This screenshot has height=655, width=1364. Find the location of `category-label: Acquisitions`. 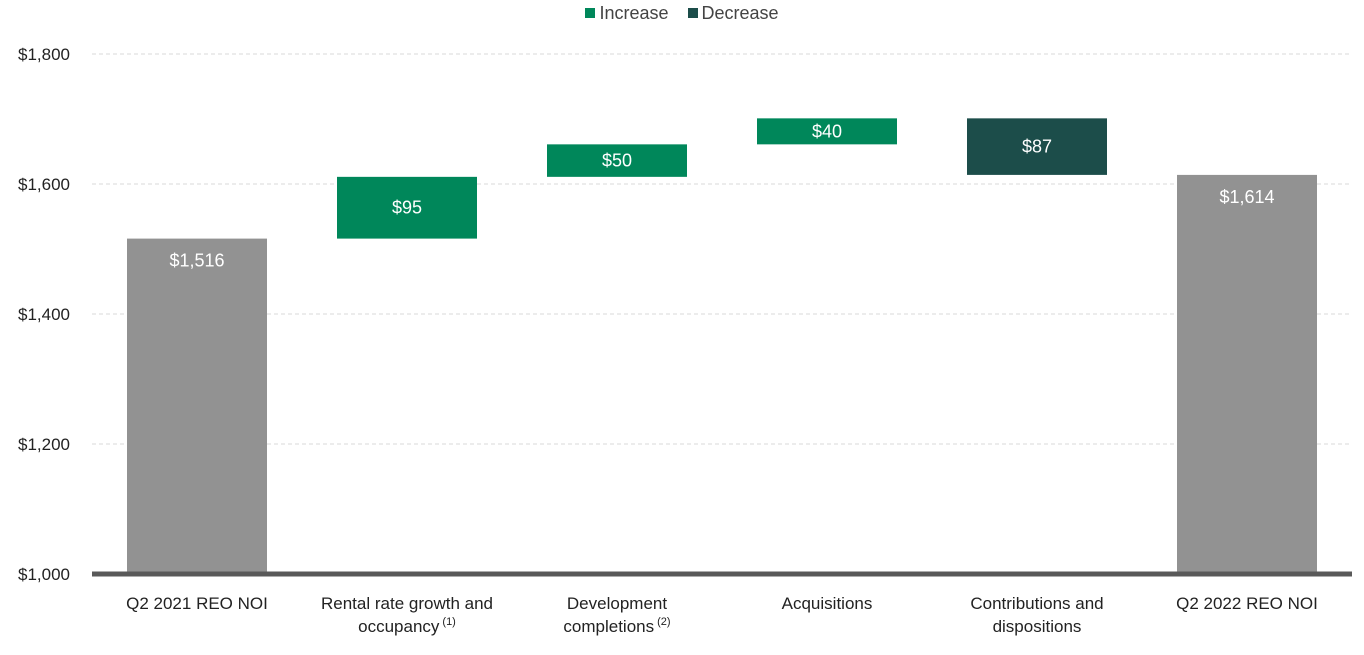

category-label: Acquisitions is located at coordinates (827, 603).